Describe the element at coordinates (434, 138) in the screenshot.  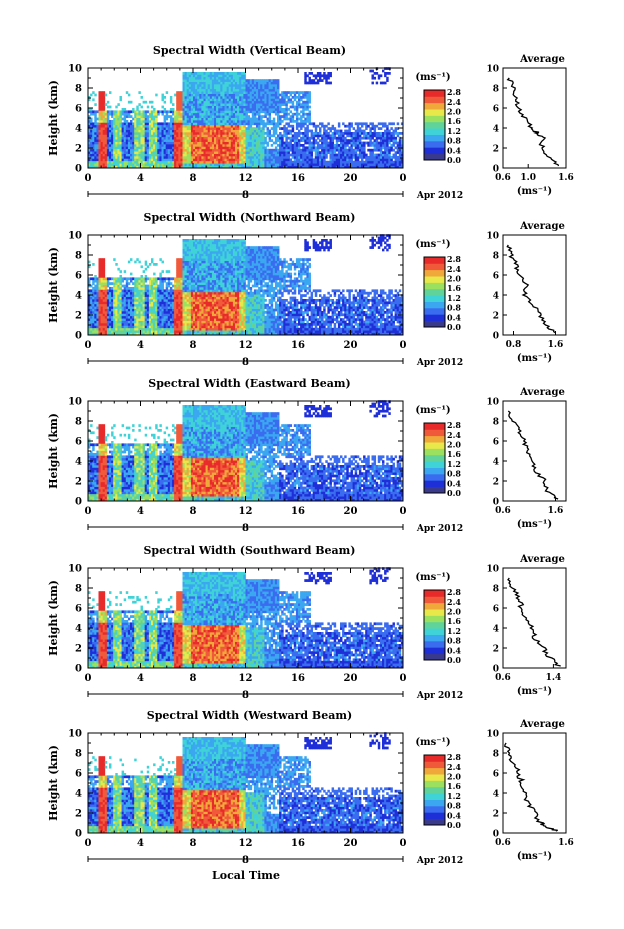
I see `colorbar-segment` at that location.